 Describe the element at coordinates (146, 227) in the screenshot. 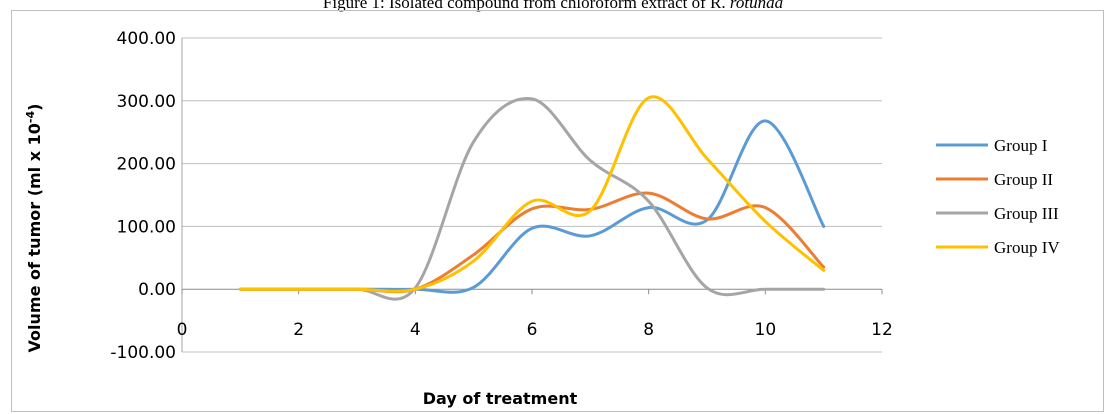

I see `y-tick-label: 100.00` at that location.